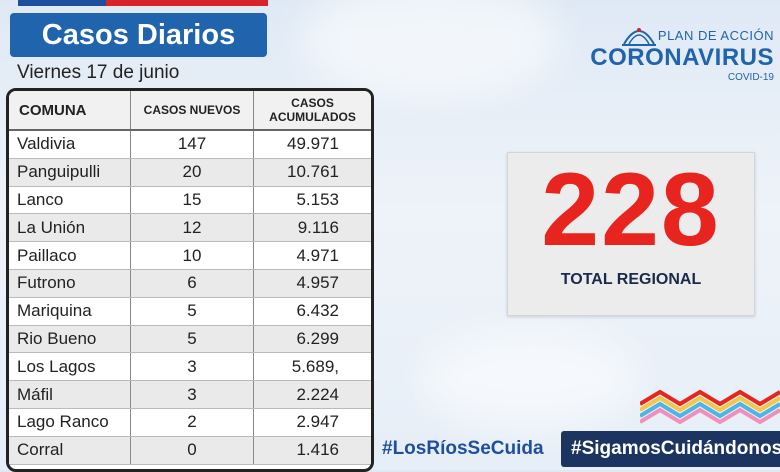 The width and height of the screenshot is (780, 472). Describe the element at coordinates (312, 200) in the screenshot. I see `cell-casos-acumulados: 5.153` at that location.